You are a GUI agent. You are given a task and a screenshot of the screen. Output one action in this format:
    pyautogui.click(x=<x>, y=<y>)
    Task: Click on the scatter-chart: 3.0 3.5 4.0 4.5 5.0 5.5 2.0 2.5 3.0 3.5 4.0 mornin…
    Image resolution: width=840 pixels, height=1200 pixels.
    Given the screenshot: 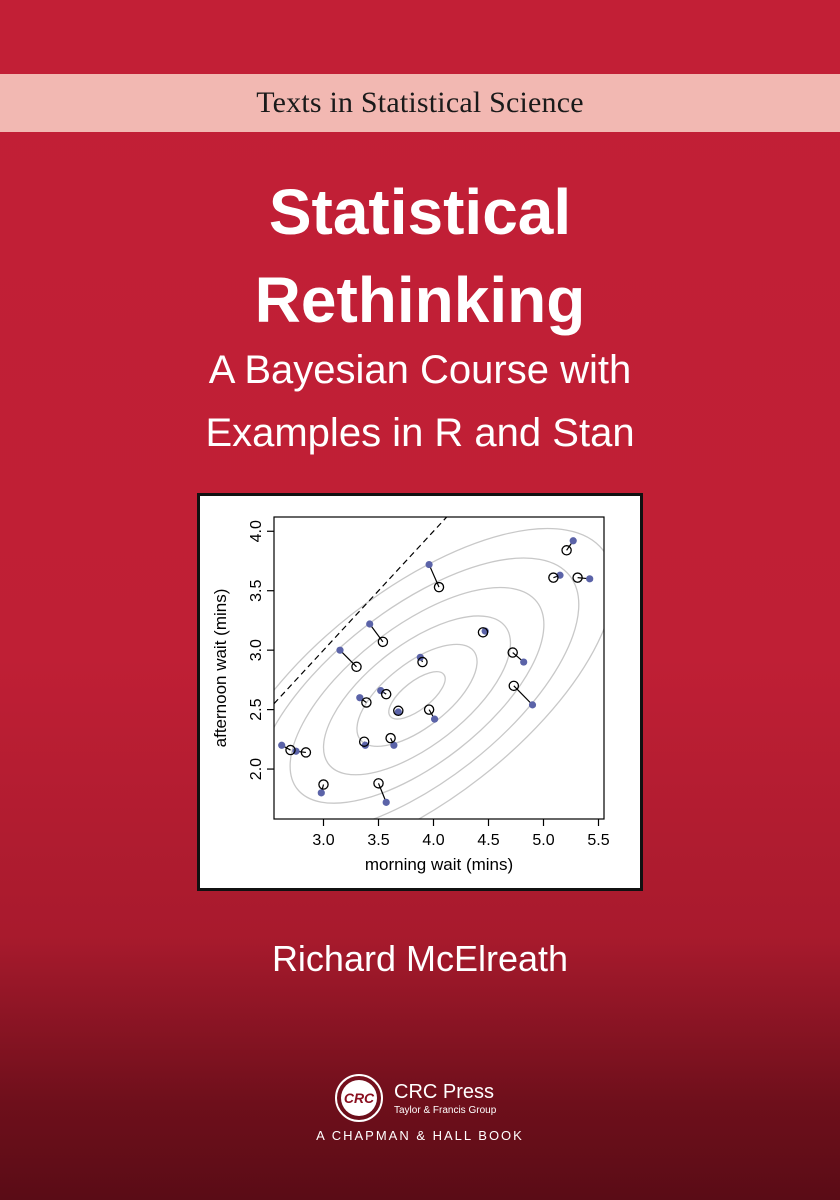 What is the action you would take?
    pyautogui.click(x=410, y=695)
    